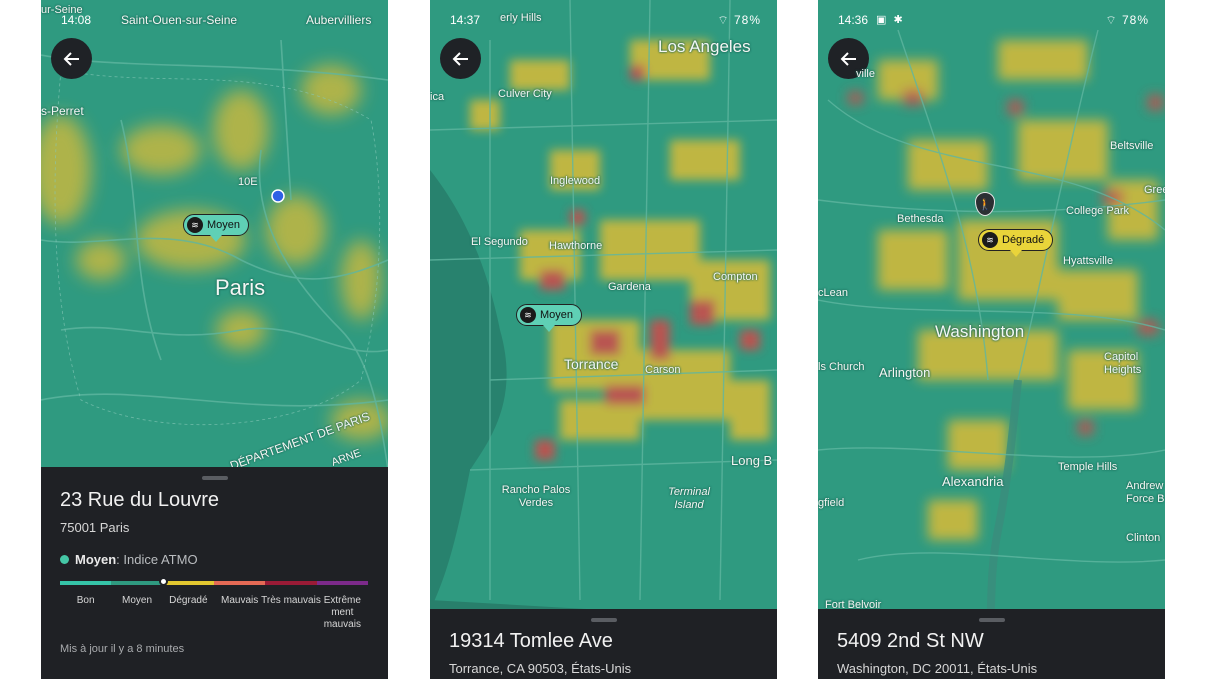 This screenshot has width=1206, height=679. What do you see at coordinates (890, 20) in the screenshot?
I see `notification-icons: ▣ ✱` at bounding box center [890, 20].